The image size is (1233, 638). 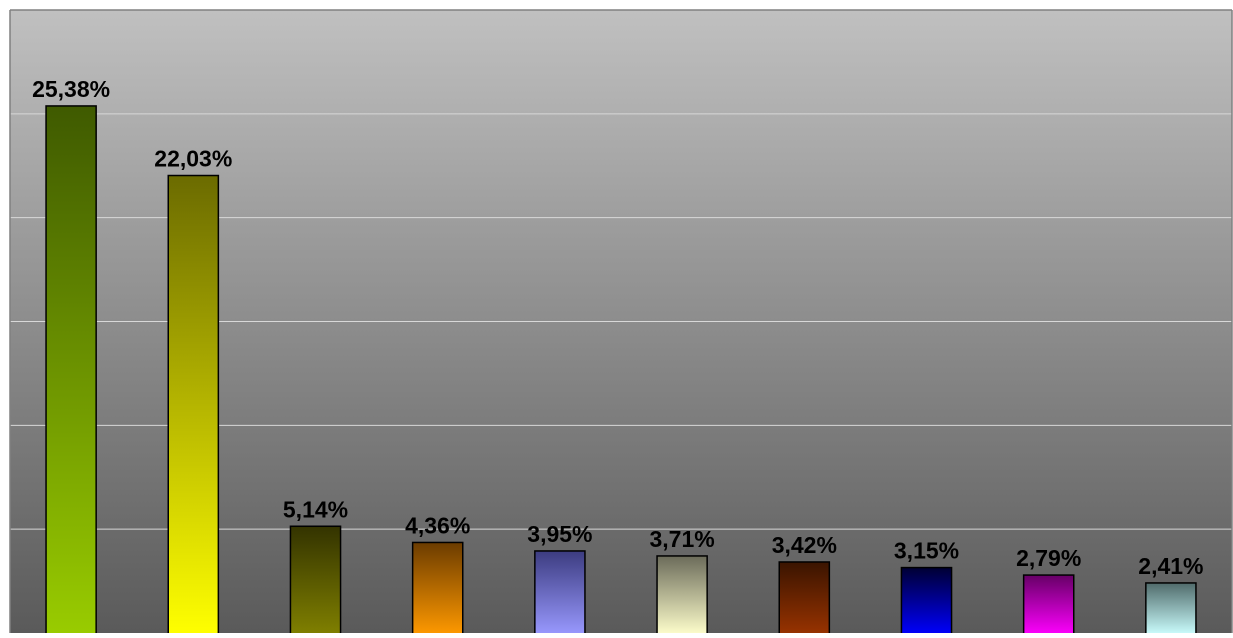 I want to click on data-label-3: 5,14%, so click(x=315, y=509).